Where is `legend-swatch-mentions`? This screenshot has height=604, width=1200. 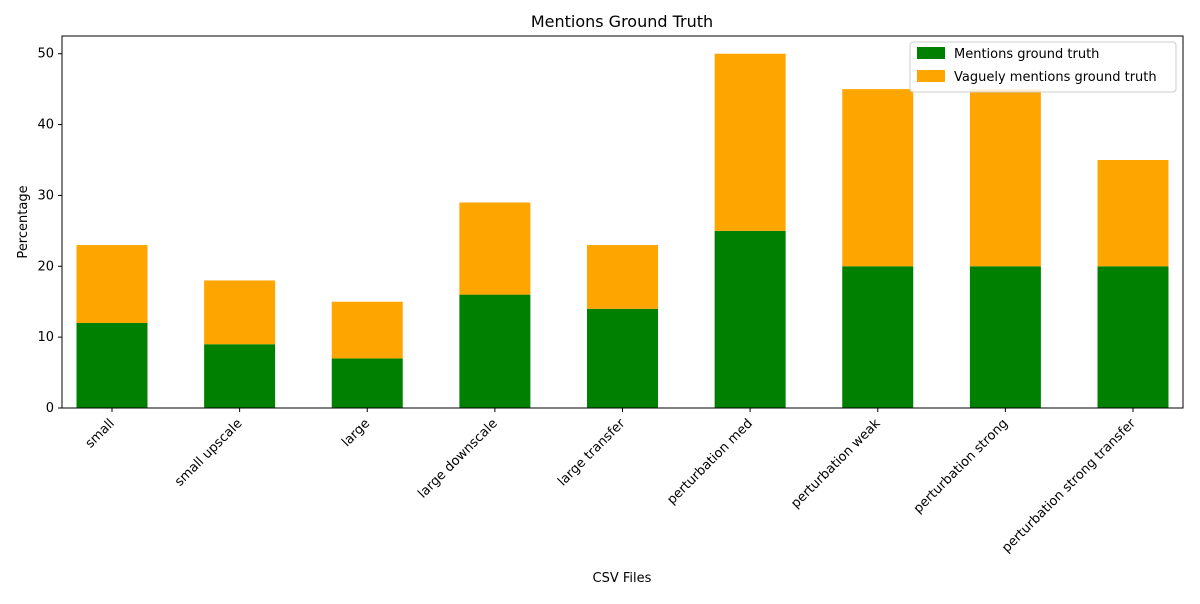
legend-swatch-mentions is located at coordinates (931, 53).